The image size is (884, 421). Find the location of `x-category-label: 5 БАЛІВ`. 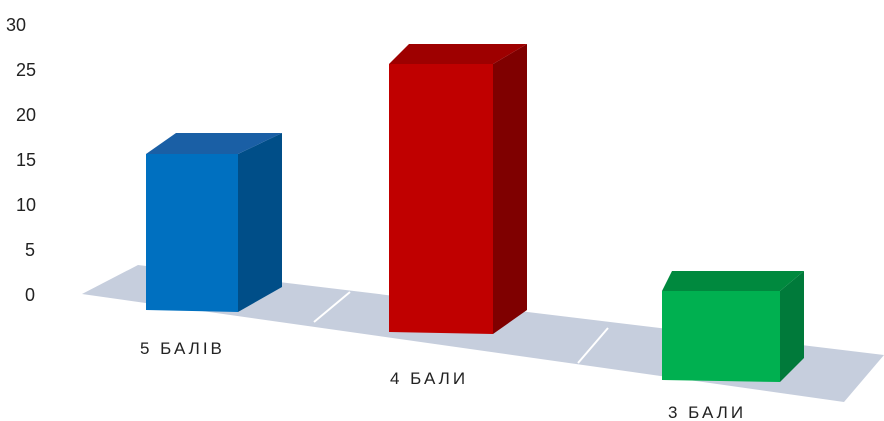

x-category-label: 5 БАЛІВ is located at coordinates (182, 348).